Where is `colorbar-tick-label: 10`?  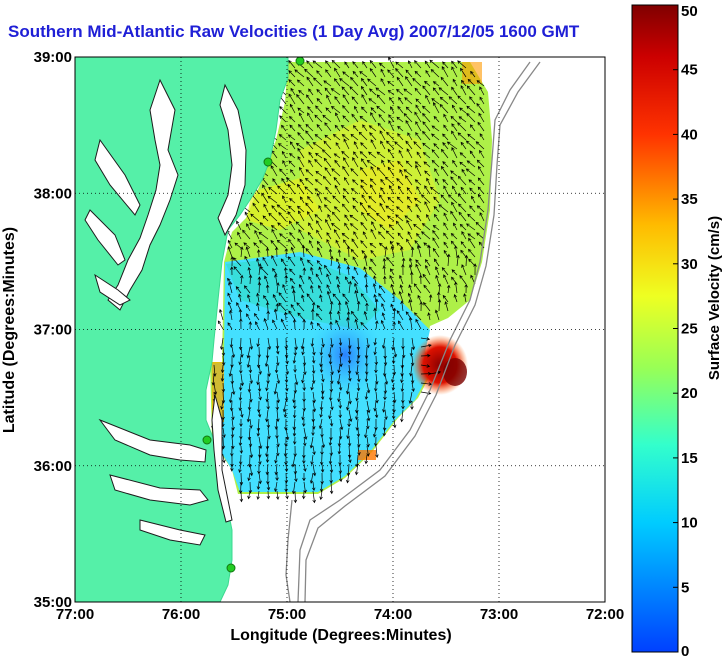 colorbar-tick-label: 10 is located at coordinates (689, 523).